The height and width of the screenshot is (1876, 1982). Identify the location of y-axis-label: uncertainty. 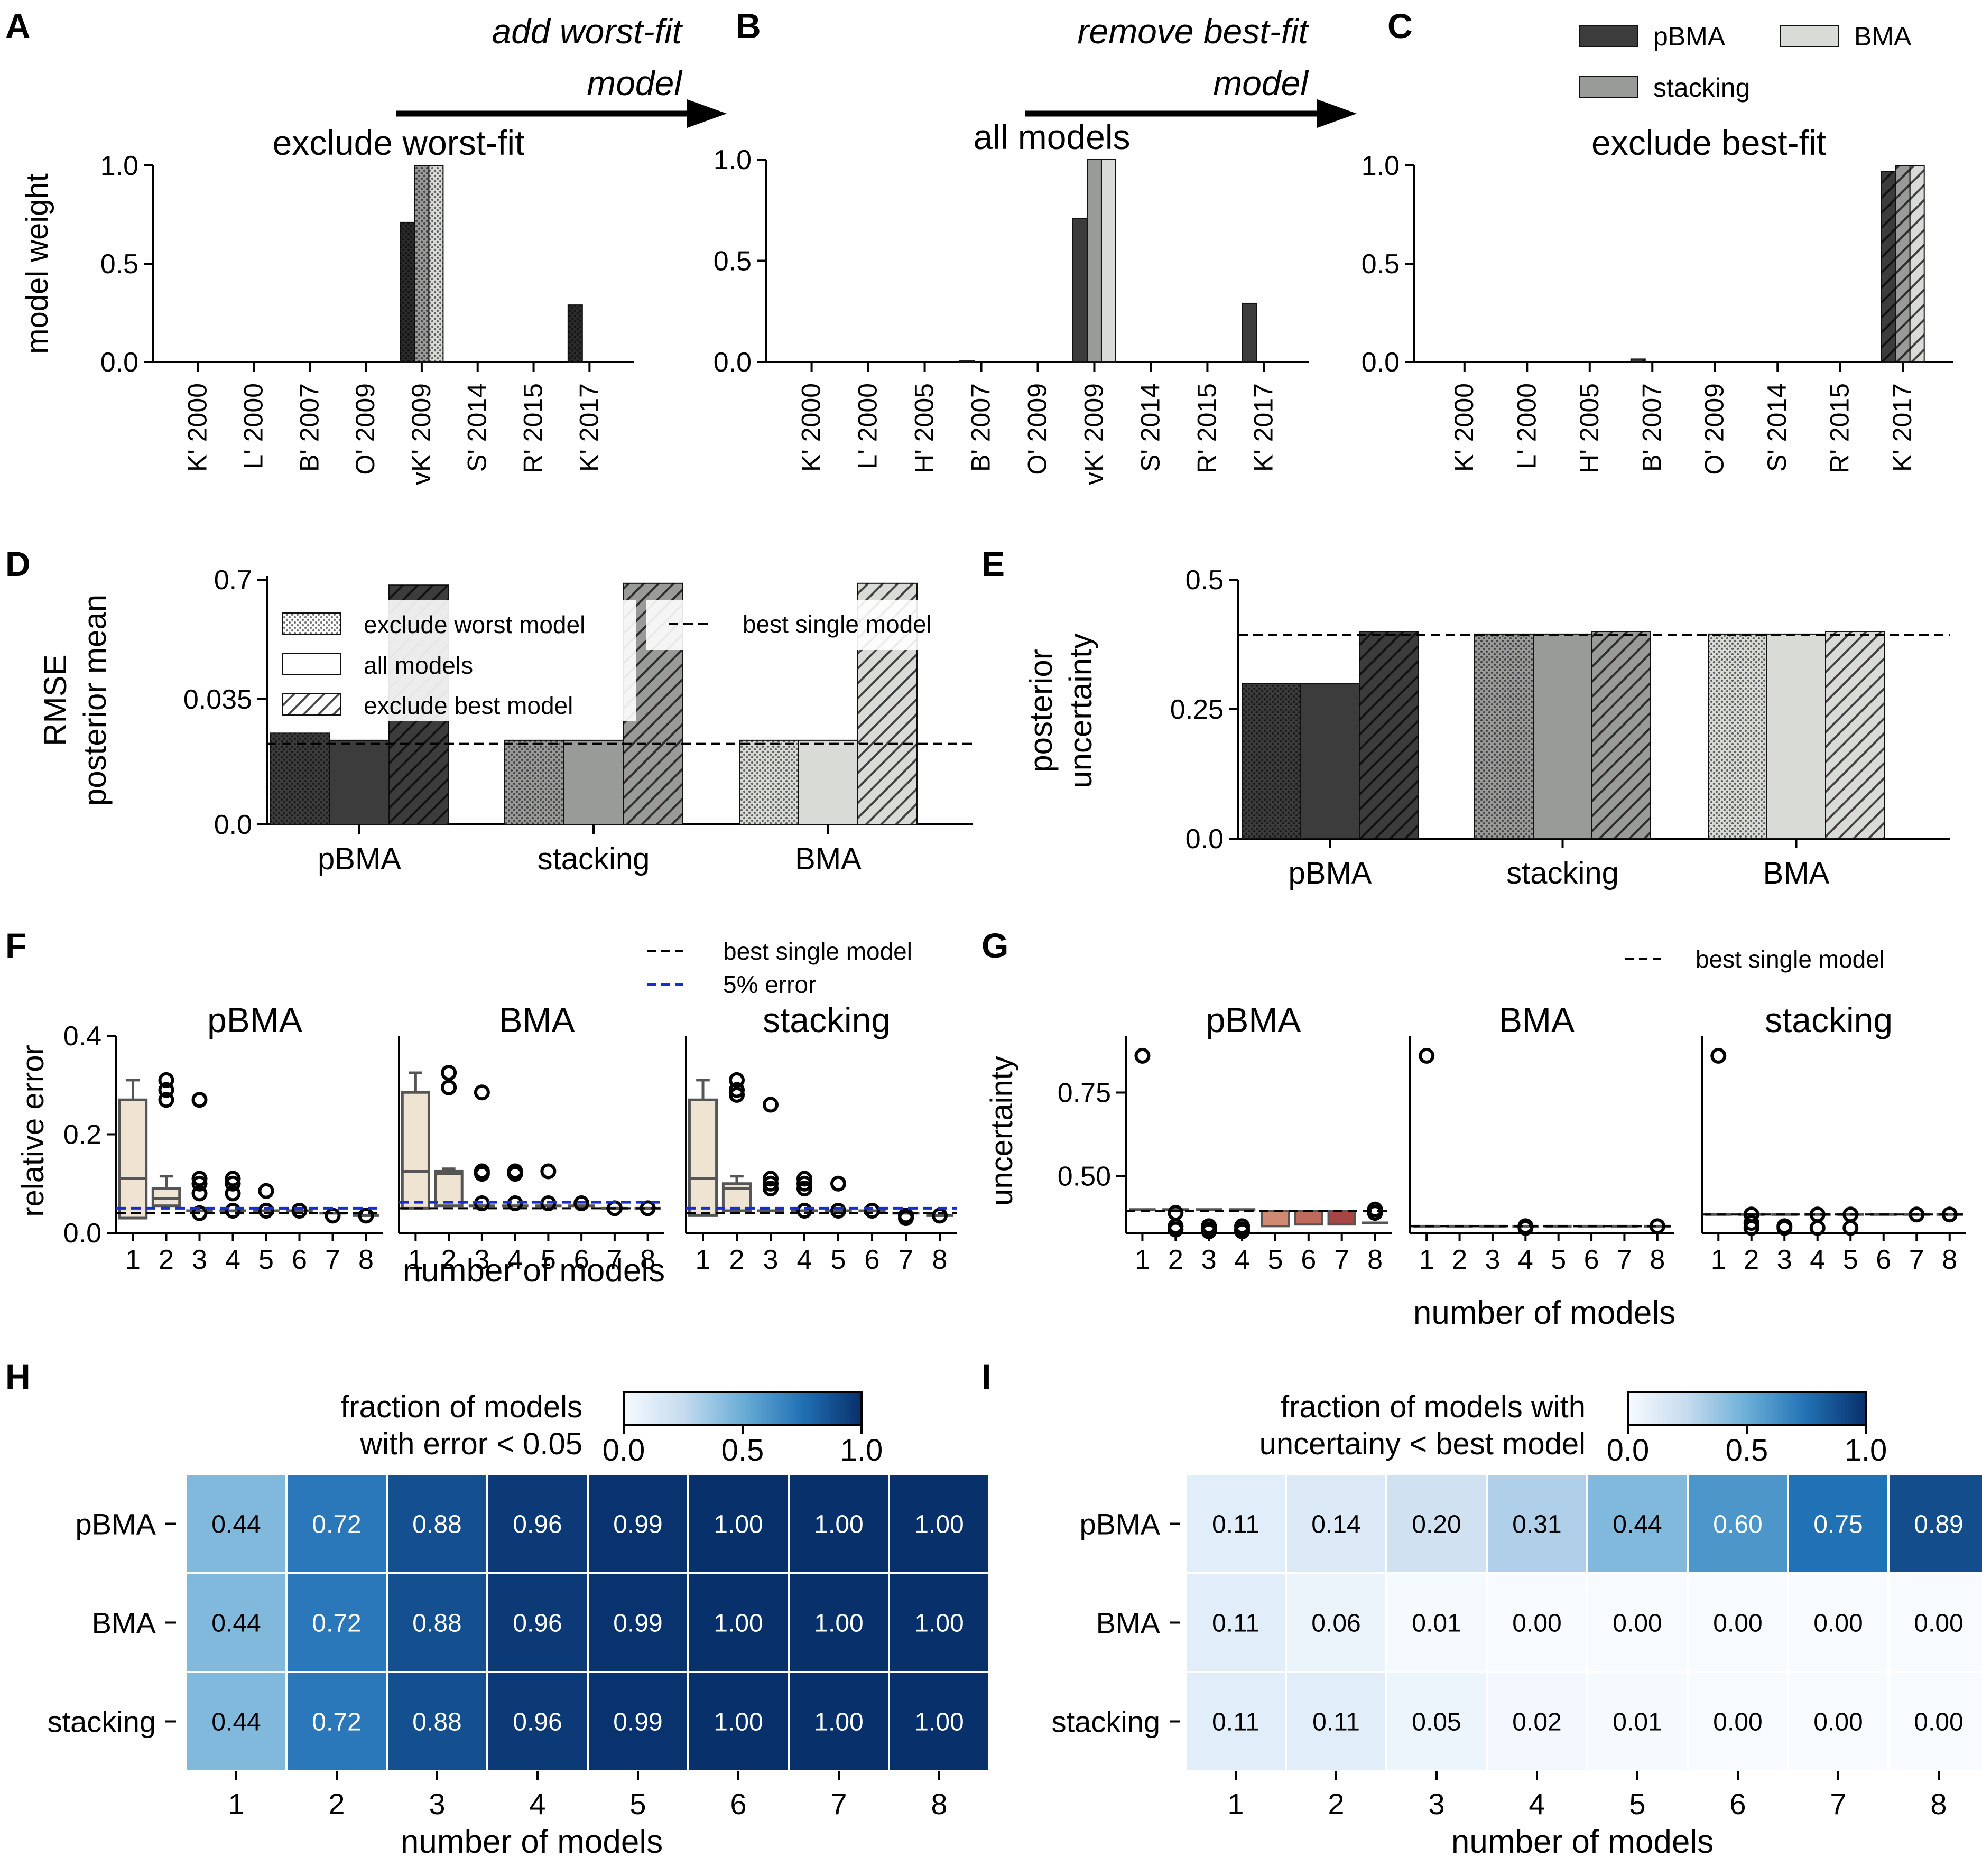
(1080, 710).